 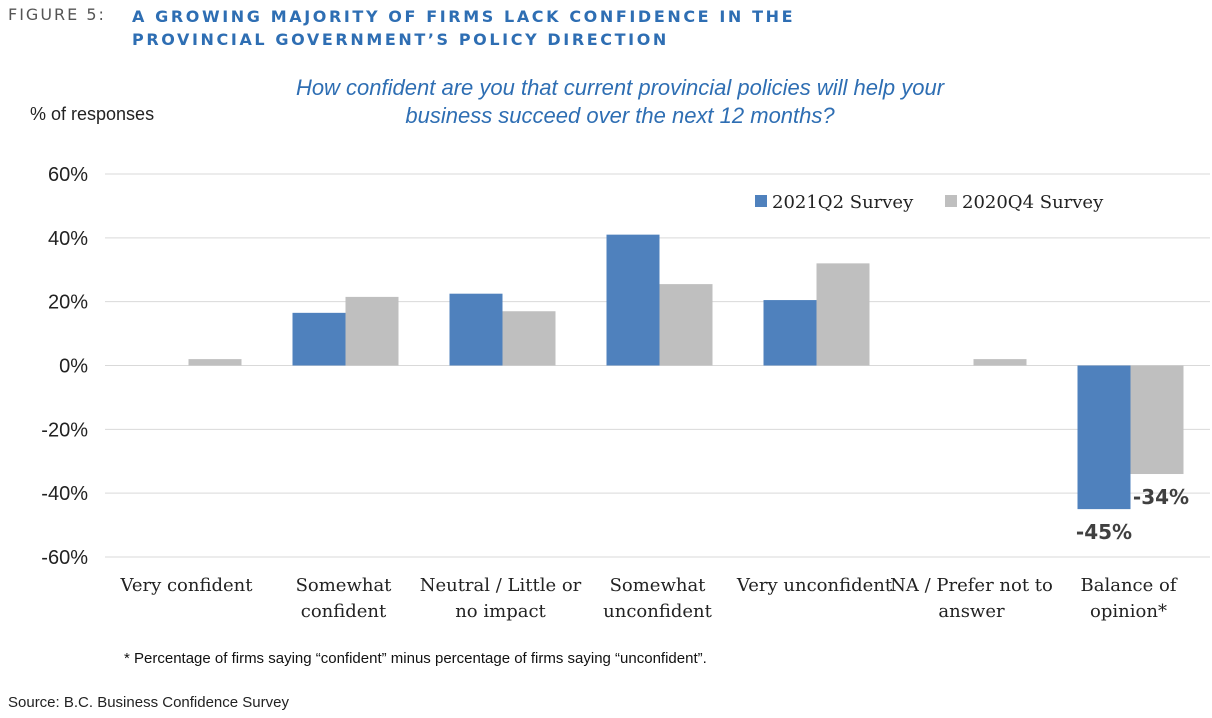 What do you see at coordinates (1128, 611) in the screenshot?
I see `x-tick-label: opinion*` at bounding box center [1128, 611].